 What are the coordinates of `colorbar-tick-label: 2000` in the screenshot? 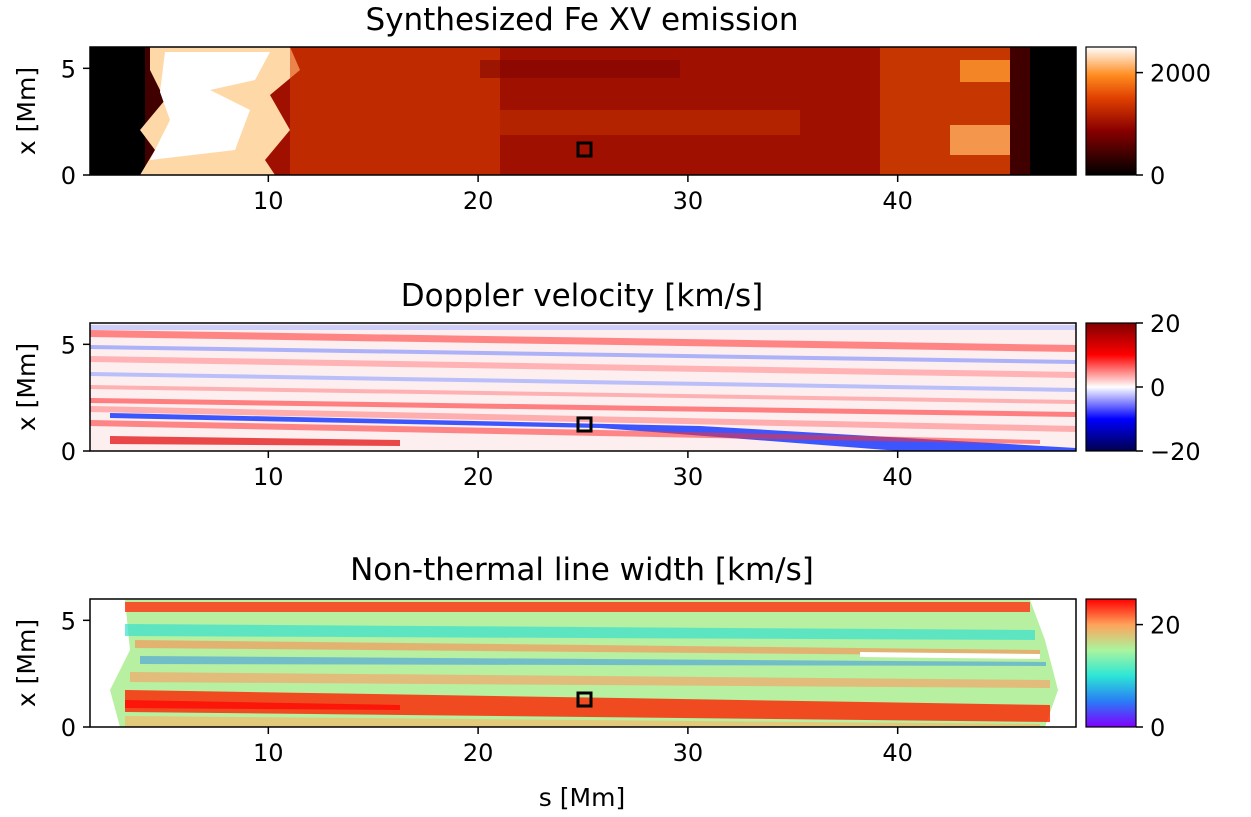 It's located at (1180, 74).